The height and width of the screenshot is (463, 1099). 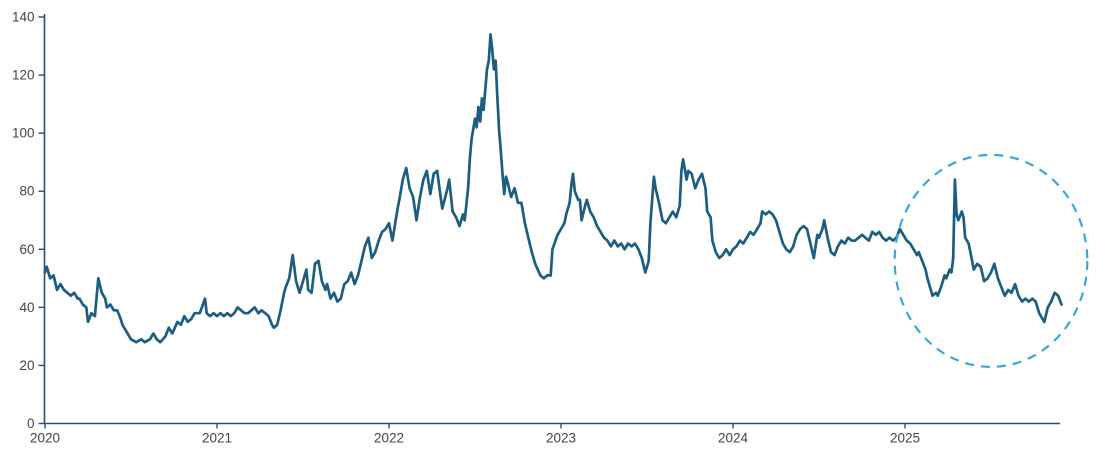 I want to click on y-tick-label: 100, so click(x=23, y=133).